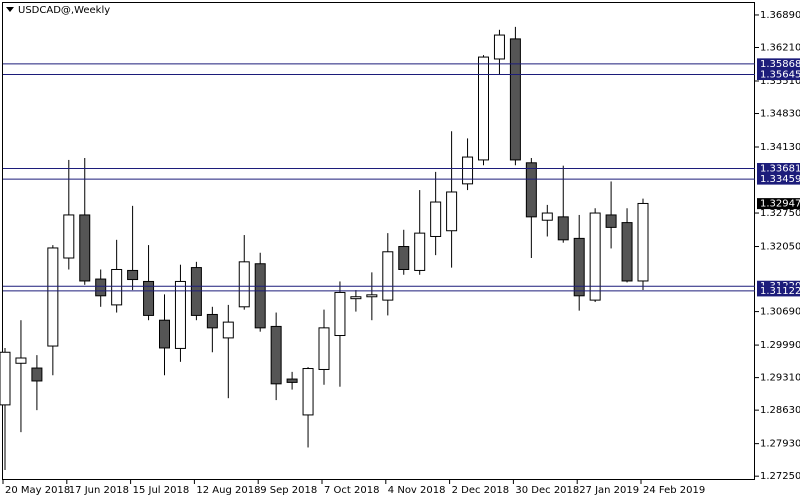 Image resolution: width=800 pixels, height=500 pixels. I want to click on y-tick-label: 1.34130, so click(780, 147).